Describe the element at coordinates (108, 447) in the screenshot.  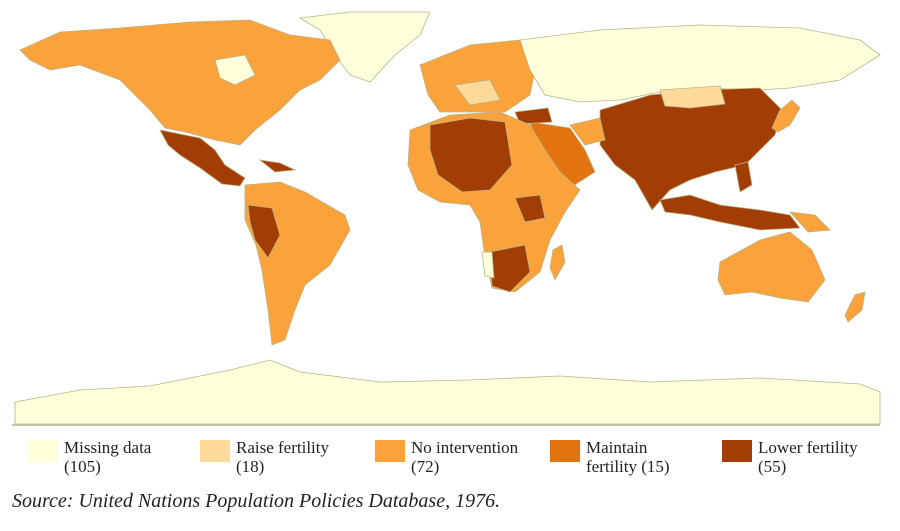
I see `legend-label: Missing data` at that location.